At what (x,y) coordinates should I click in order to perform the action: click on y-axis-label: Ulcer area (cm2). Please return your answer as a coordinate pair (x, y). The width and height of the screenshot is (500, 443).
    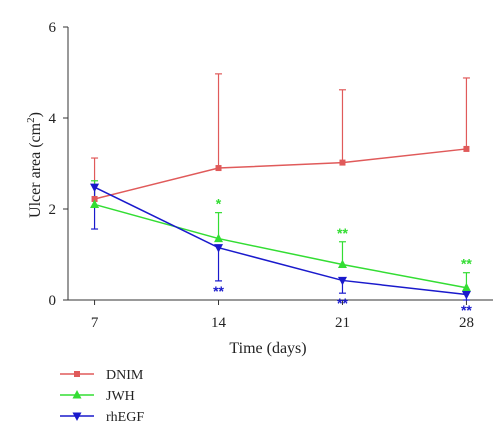
    Looking at the image, I should click on (34, 165).